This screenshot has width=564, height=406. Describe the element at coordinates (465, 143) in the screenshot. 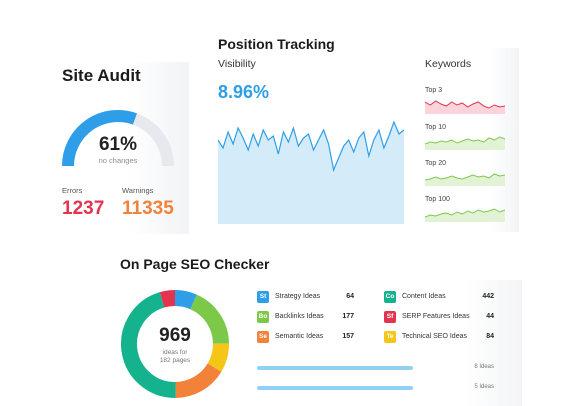

I see `keyword-sparkline-top10` at that location.